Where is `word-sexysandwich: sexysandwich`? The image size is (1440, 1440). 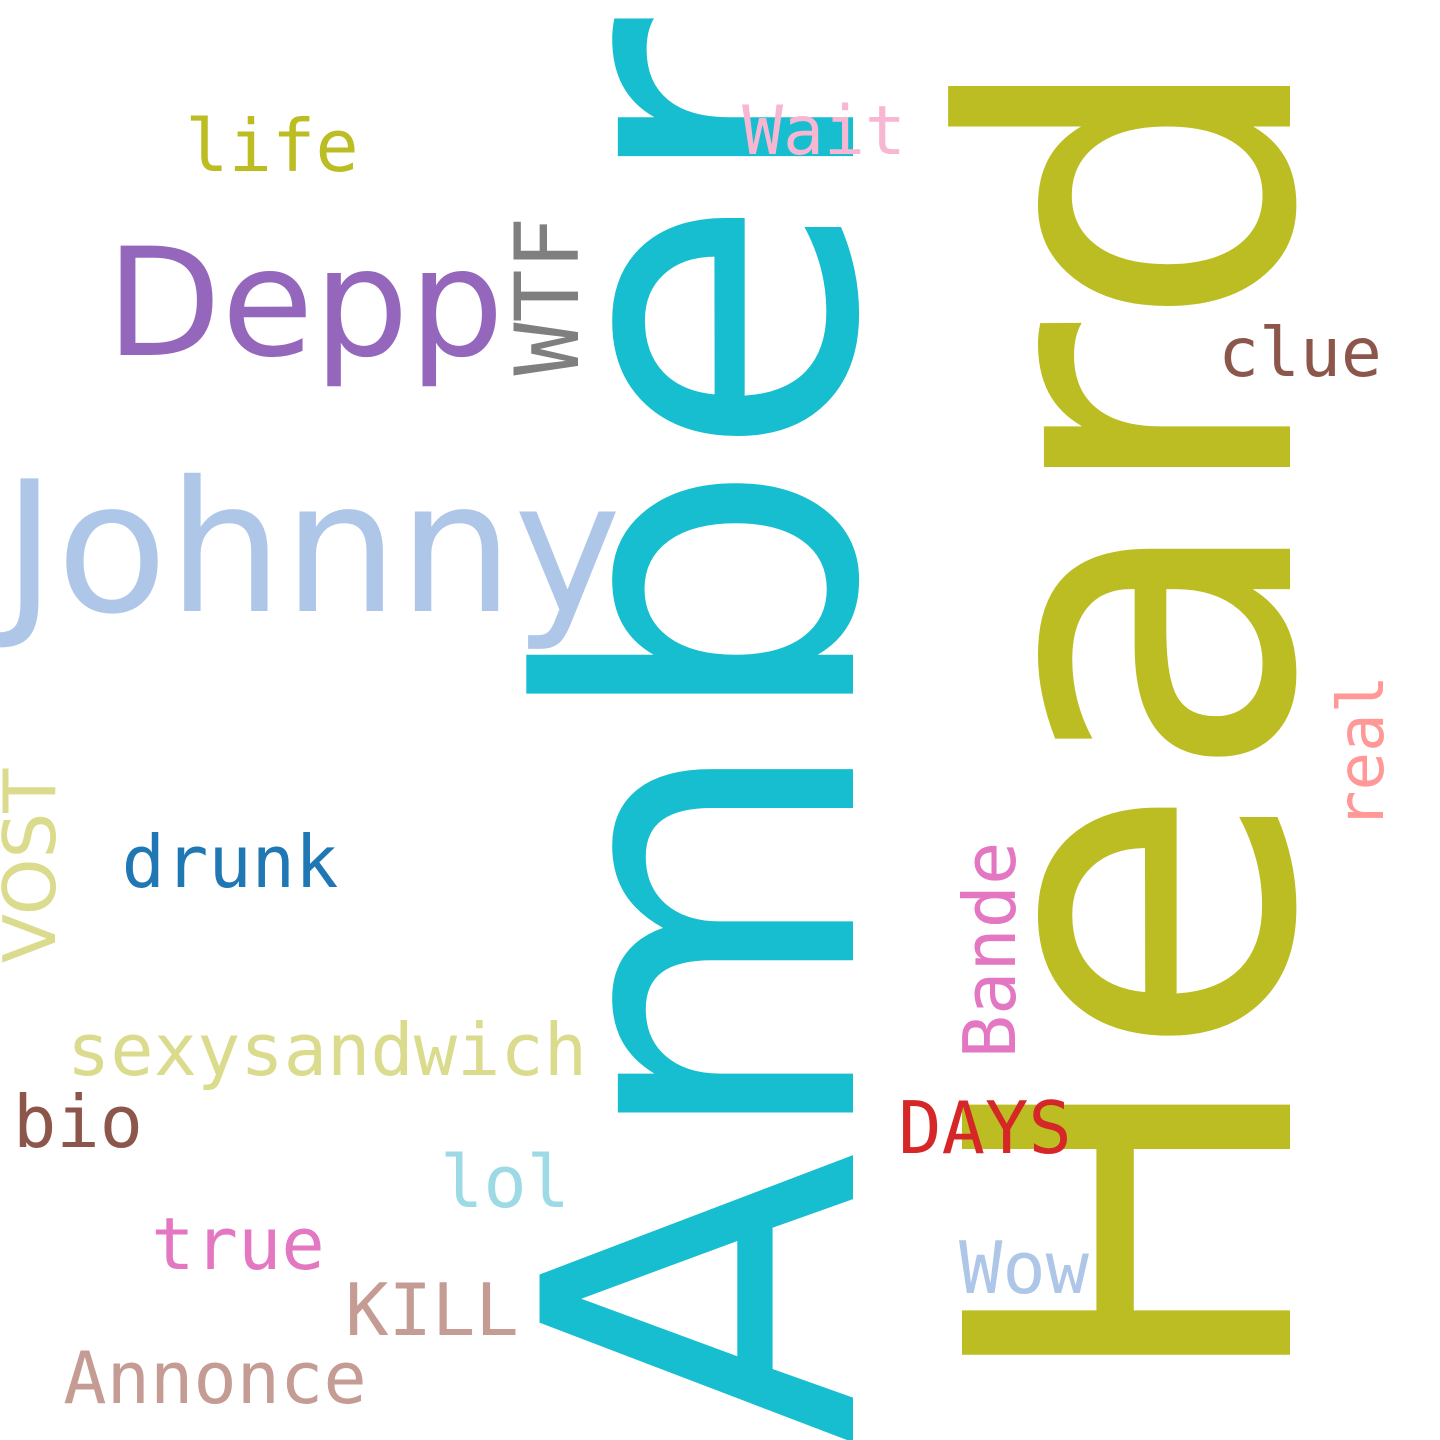
word-sexysandwich: sexysandwich is located at coordinates (327, 1050).